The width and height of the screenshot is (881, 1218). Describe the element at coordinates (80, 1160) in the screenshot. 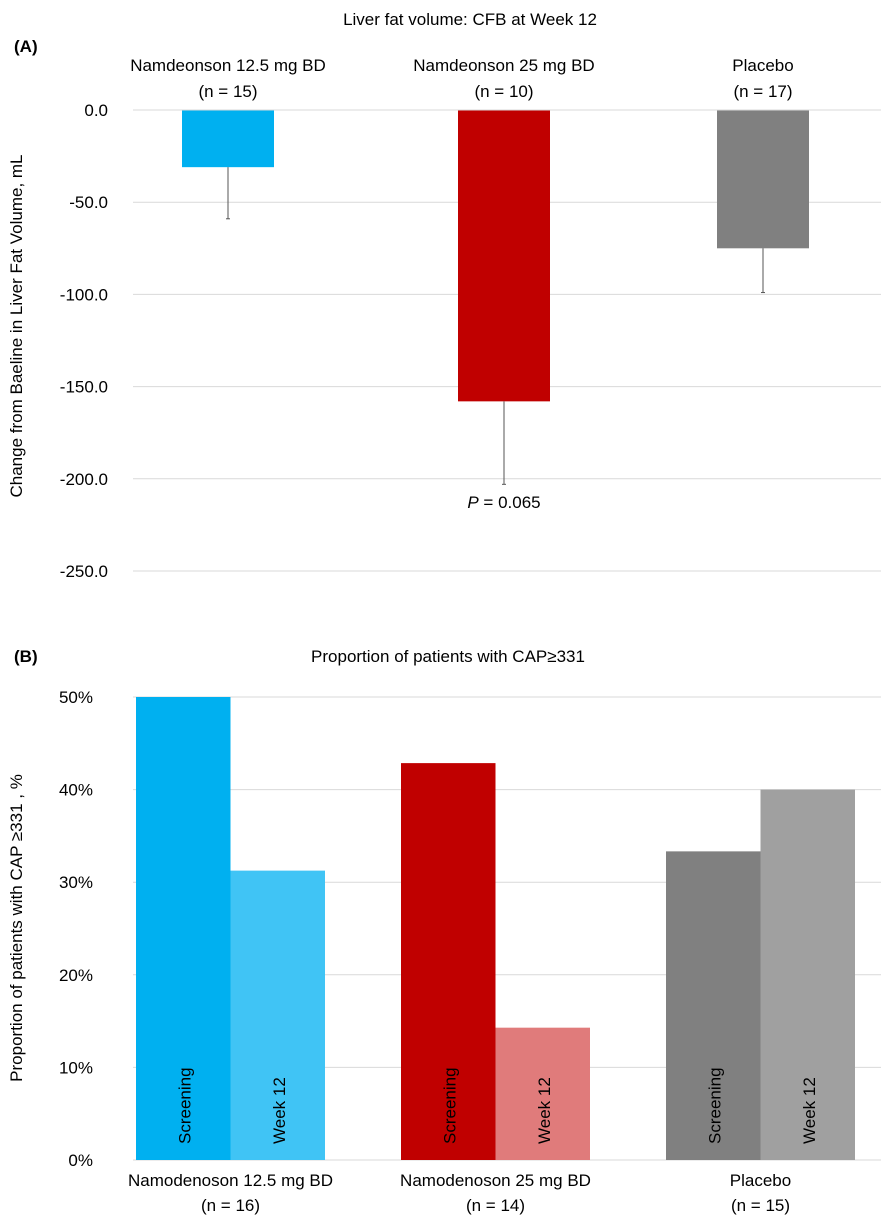

I see `panel-b-y-tick-label: 0%` at that location.